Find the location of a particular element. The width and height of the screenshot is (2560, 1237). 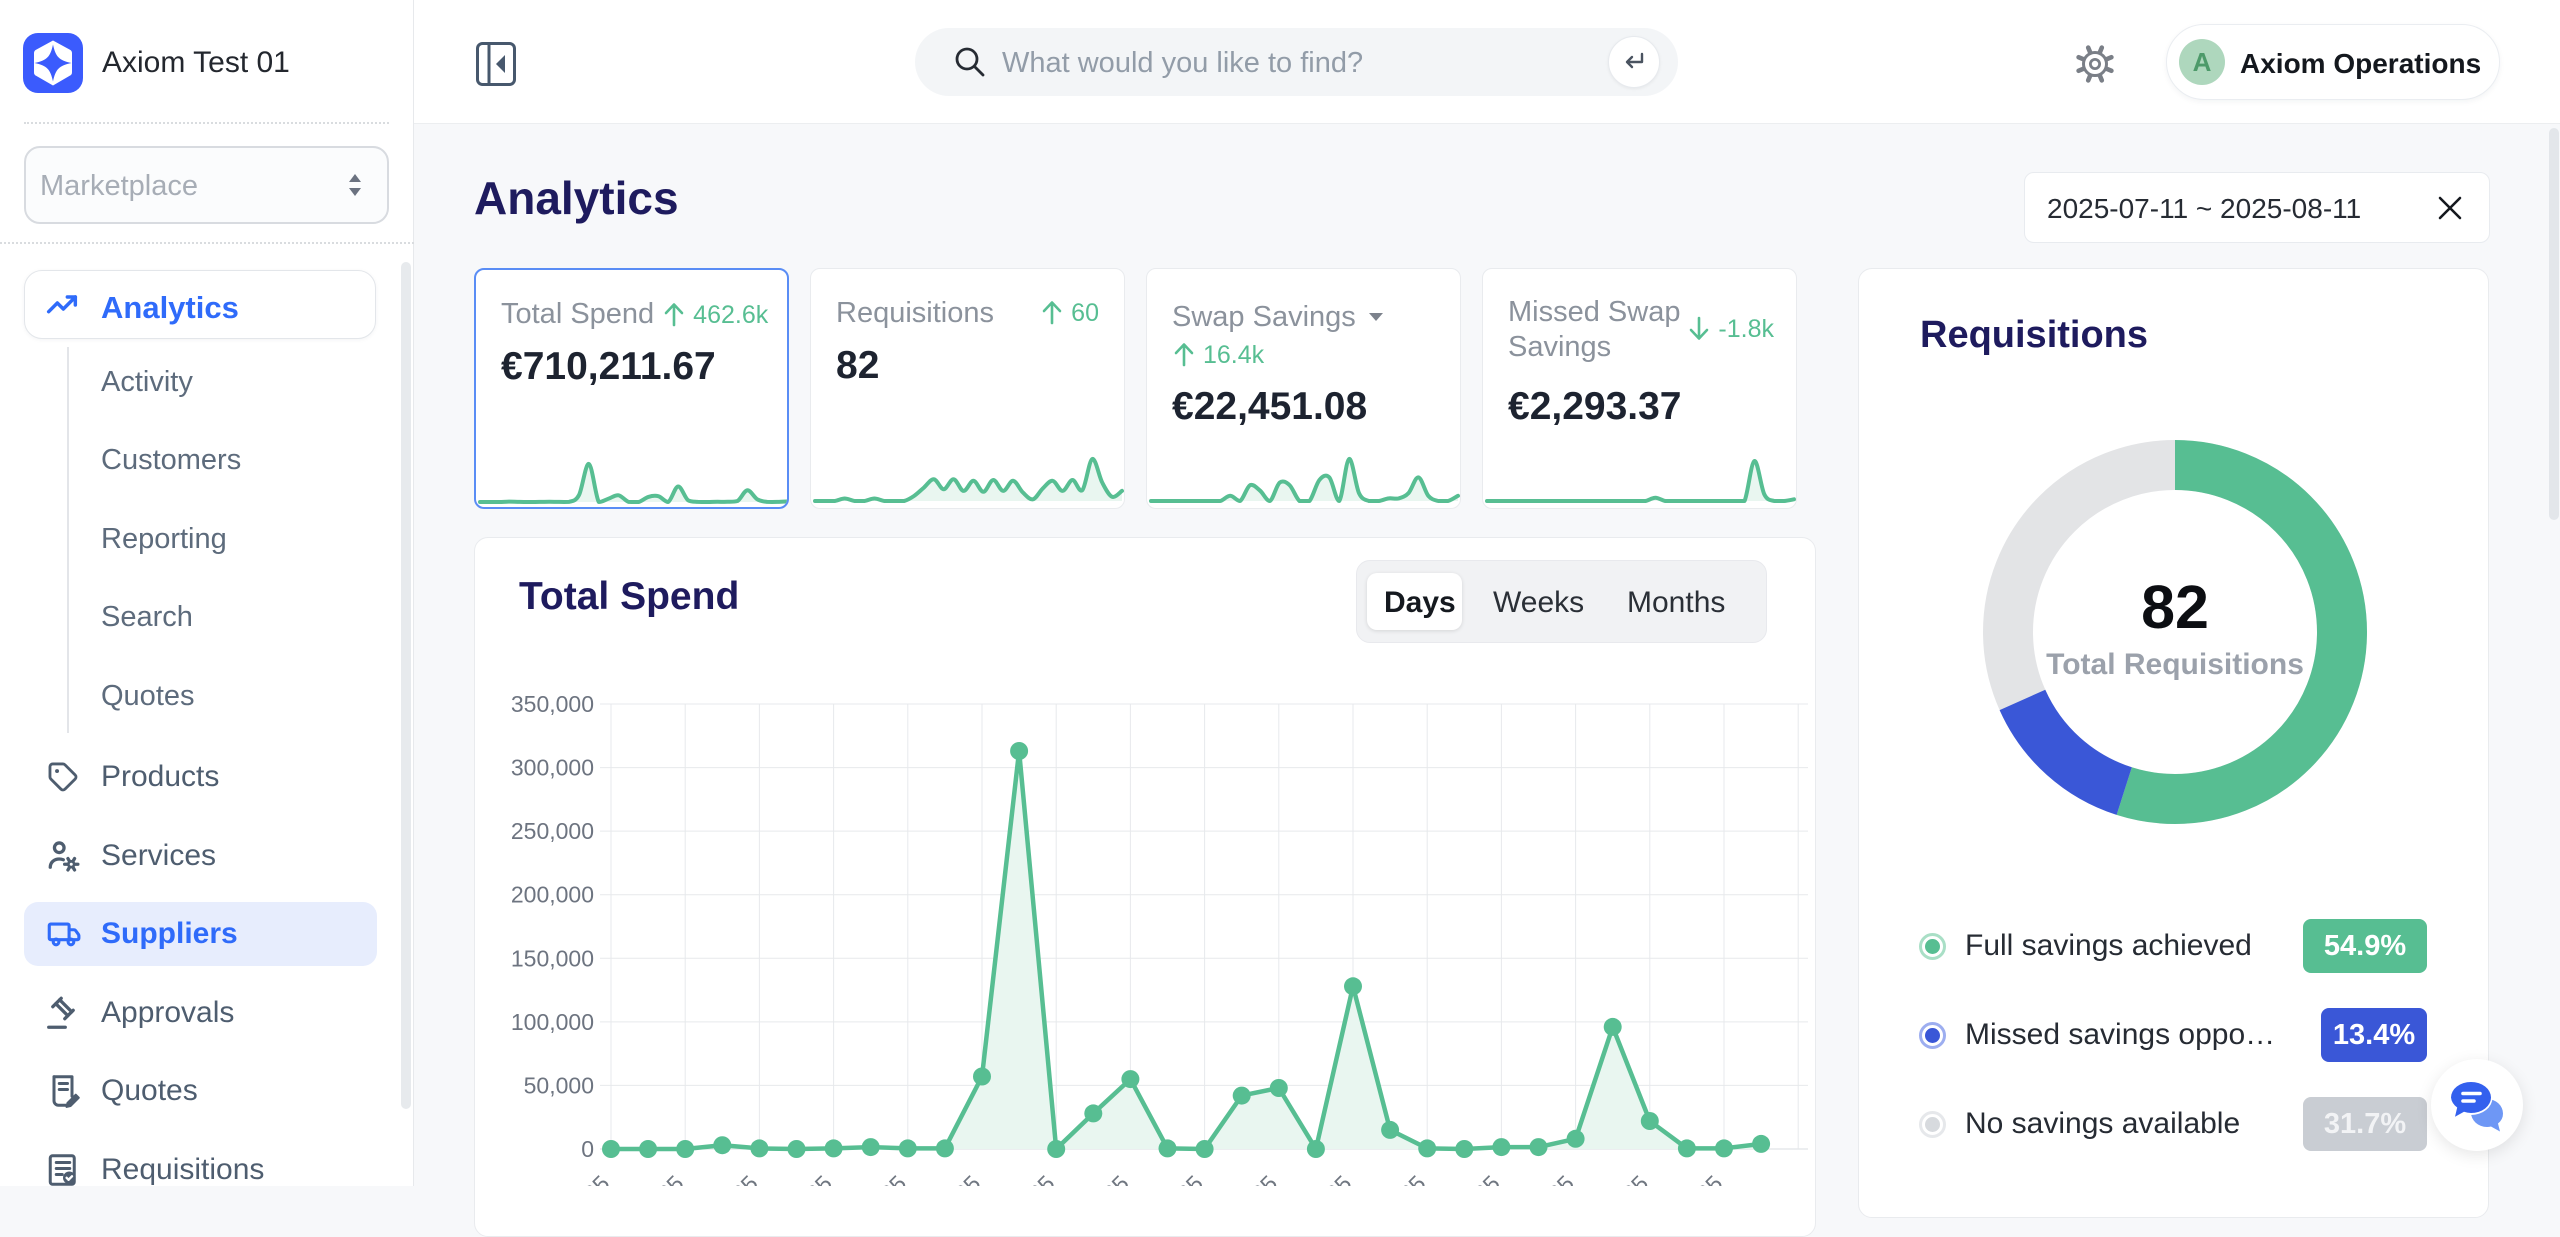

svg-text: 100,000 is located at coordinates (552, 1022).